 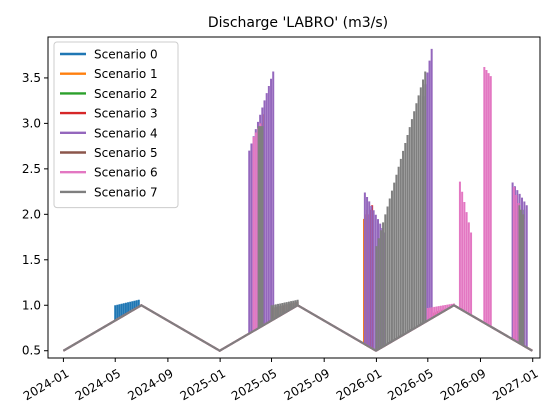 What do you see at coordinates (298, 23) in the screenshot?
I see `chart-title: Discharge 'LABRO' (m3/s)` at bounding box center [298, 23].